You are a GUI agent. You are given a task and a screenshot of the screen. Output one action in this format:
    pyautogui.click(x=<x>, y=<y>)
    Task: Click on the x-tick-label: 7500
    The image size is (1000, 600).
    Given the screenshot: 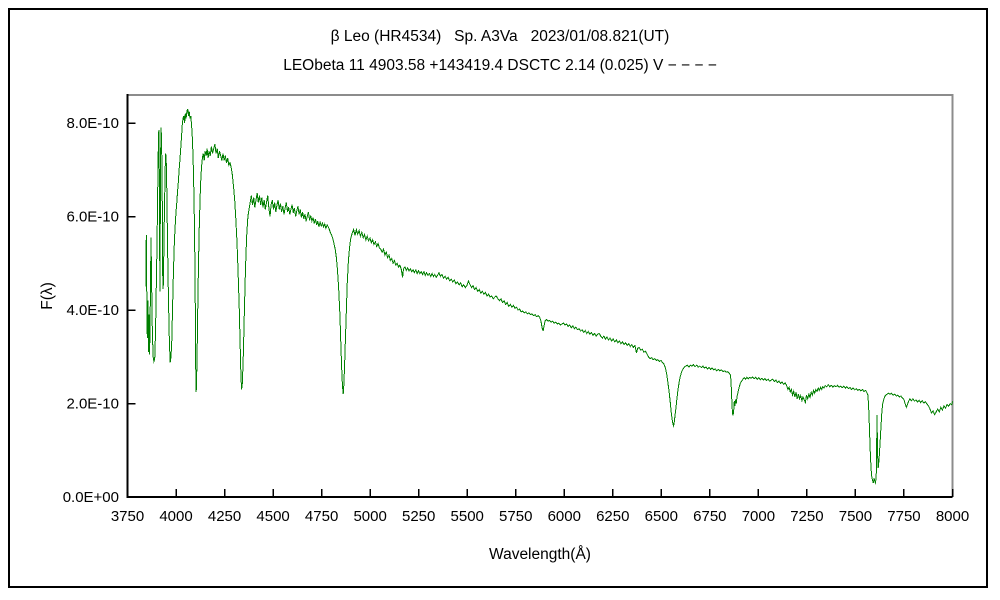 What is the action you would take?
    pyautogui.click(x=855, y=516)
    